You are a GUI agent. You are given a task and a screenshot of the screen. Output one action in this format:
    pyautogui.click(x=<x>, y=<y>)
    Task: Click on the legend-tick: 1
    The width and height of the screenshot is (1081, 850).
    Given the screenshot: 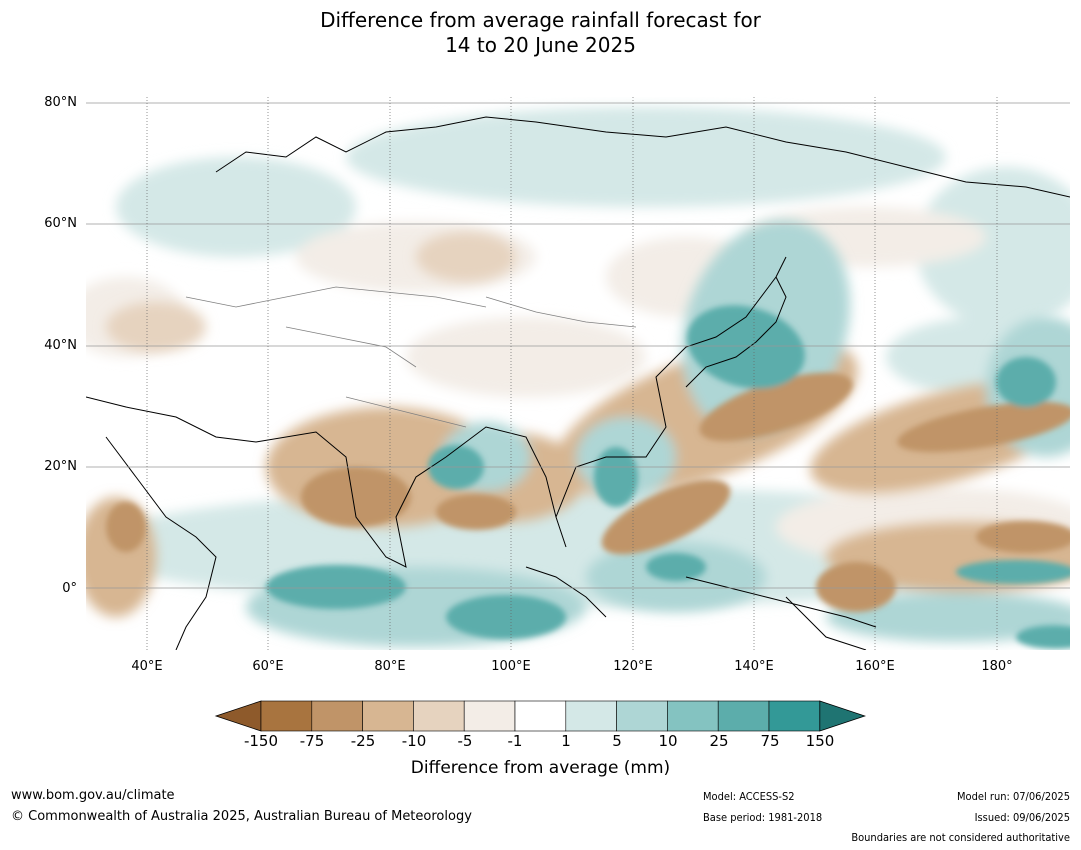 What is the action you would take?
    pyautogui.click(x=566, y=741)
    